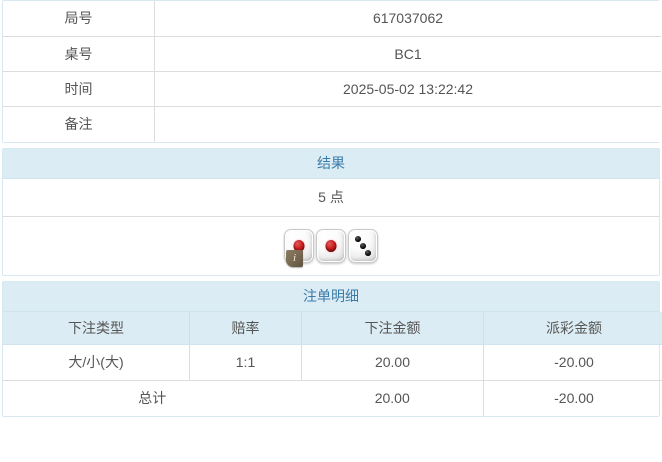  I want to click on table-row: 局号 617037062, so click(332, 19).